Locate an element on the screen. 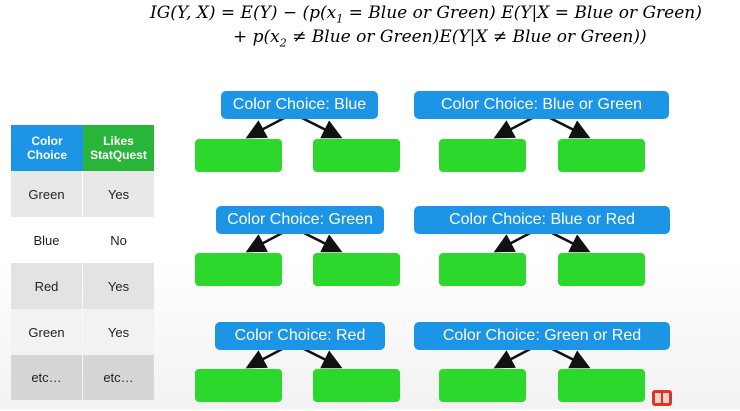  tree-root-node: Color Choice: Green or Red is located at coordinates (542, 336).